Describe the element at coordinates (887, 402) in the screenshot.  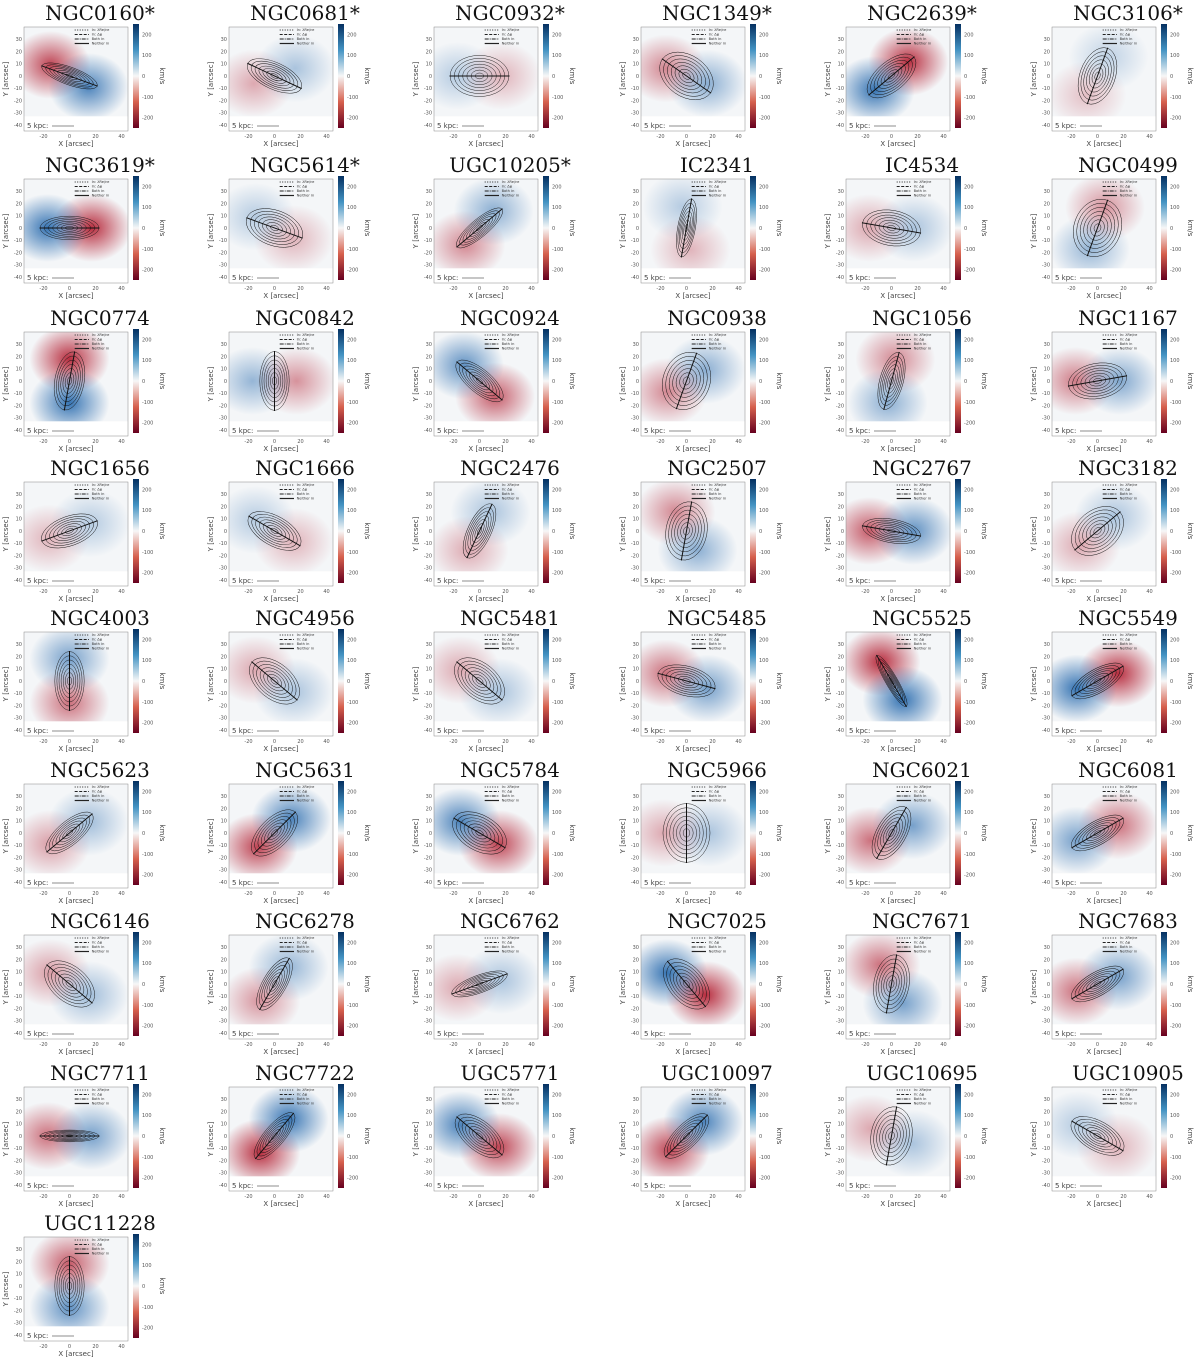
I see `blueshift-region` at that location.